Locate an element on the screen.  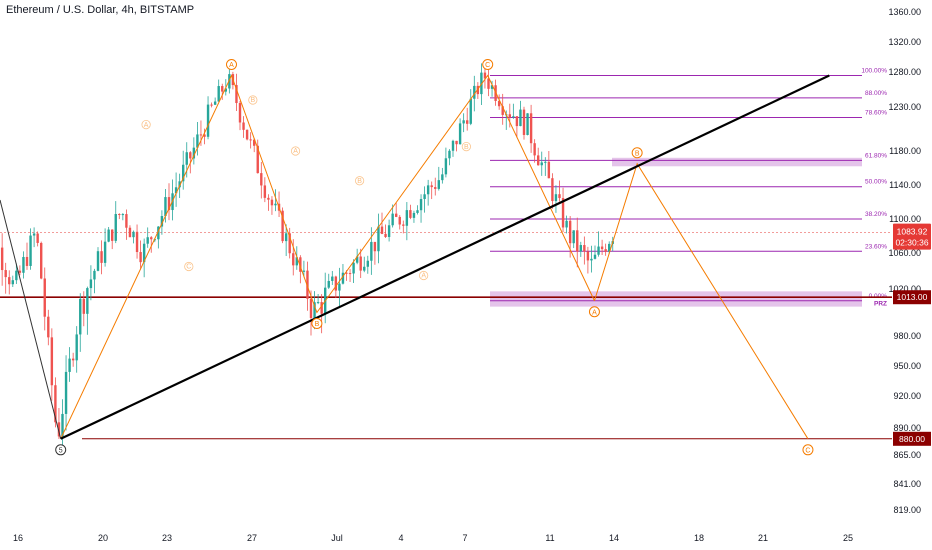
bar-countdown: 02:30:36 is located at coordinates (911, 243).